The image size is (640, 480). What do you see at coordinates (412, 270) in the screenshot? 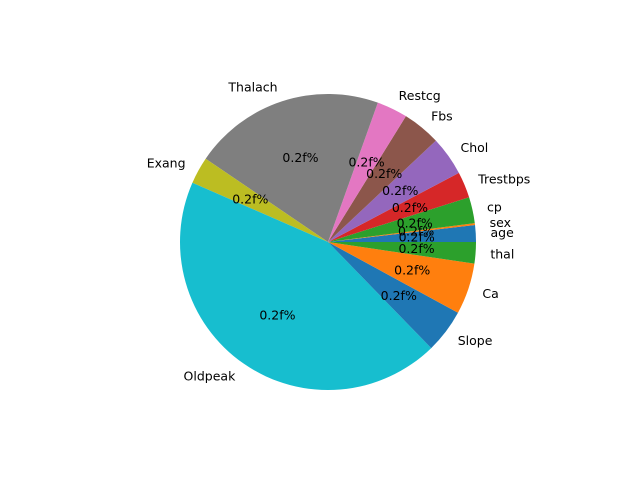
I see `pie-percent-label-ca: 0.2f%` at bounding box center [412, 270].